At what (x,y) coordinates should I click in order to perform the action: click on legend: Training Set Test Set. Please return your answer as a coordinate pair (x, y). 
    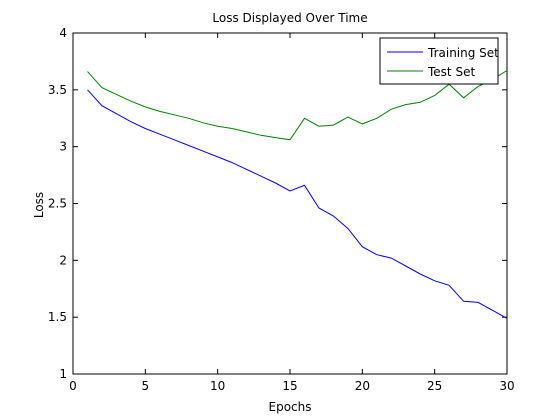
    Looking at the image, I should click on (439, 61).